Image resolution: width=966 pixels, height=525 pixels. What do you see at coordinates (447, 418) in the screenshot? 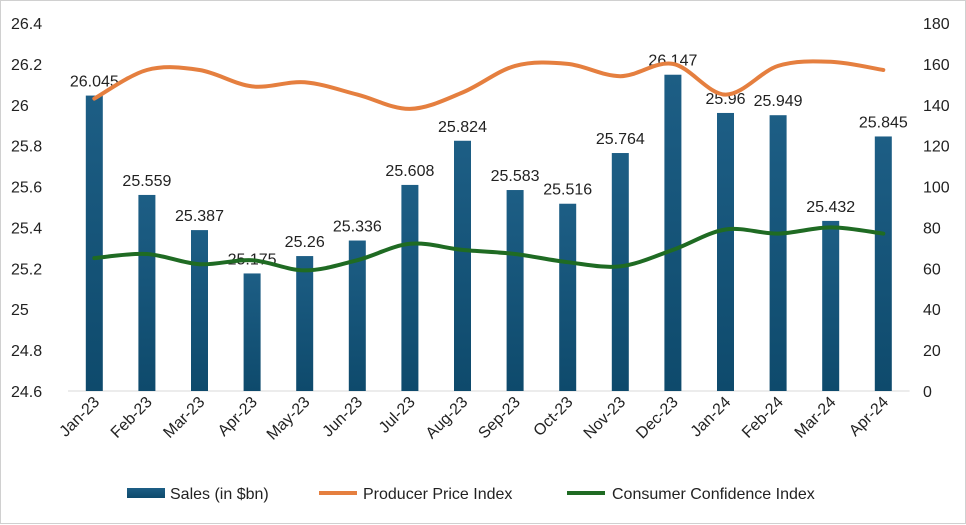
I see `x-tick-label: Aug-23` at bounding box center [447, 418].